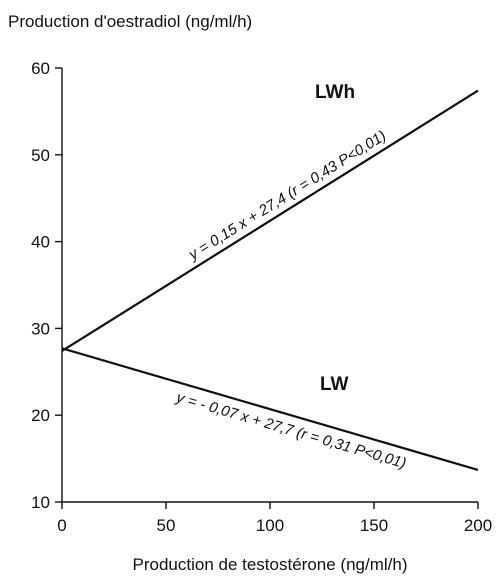 The width and height of the screenshot is (500, 577). I want to click on x-tick-label: 0, so click(61, 525).